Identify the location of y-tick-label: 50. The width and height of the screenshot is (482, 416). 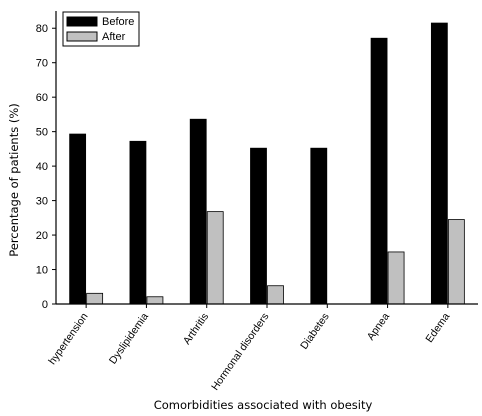
(42, 133).